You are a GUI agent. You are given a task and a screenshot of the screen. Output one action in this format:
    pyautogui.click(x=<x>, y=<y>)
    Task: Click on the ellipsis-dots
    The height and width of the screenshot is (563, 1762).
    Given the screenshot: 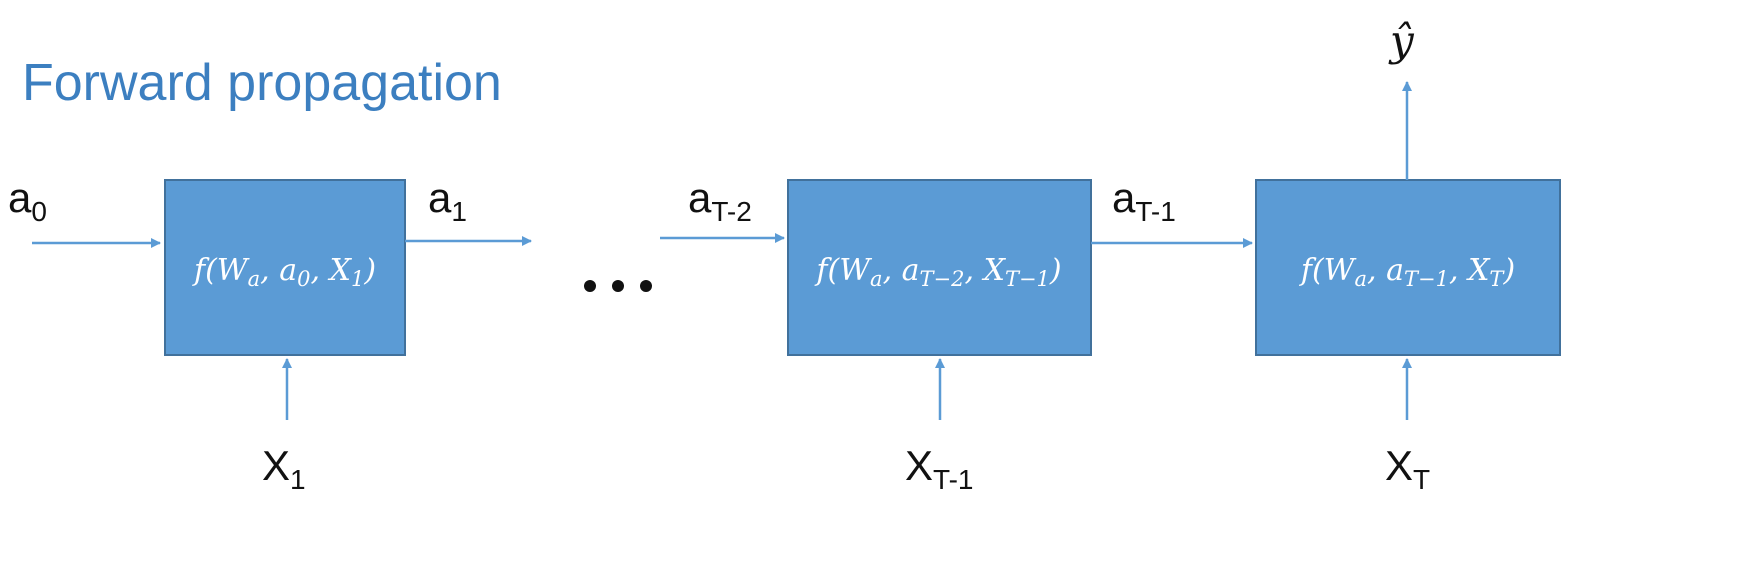 What is the action you would take?
    pyautogui.click(x=618, y=286)
    